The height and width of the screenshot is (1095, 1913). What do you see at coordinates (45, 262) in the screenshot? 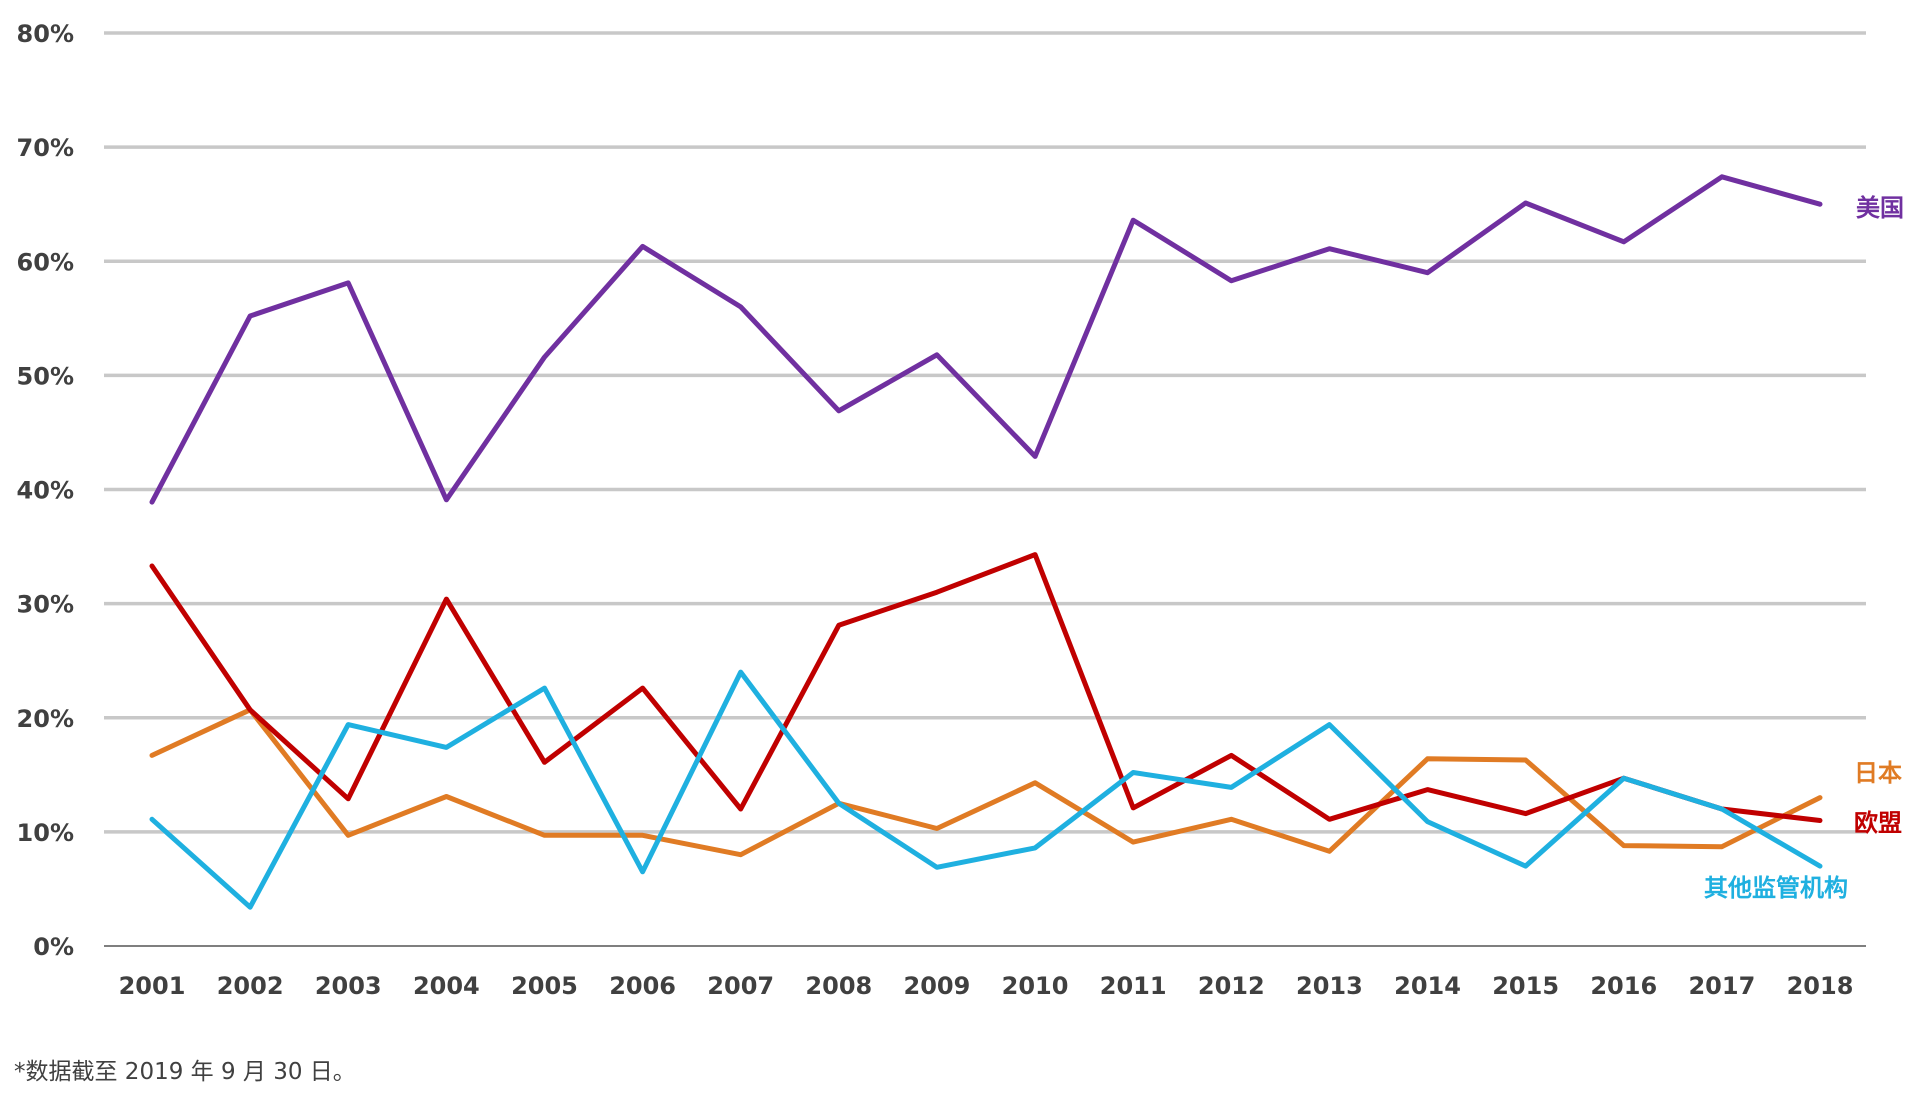
I see `y-tick-label: 60%` at bounding box center [45, 262].